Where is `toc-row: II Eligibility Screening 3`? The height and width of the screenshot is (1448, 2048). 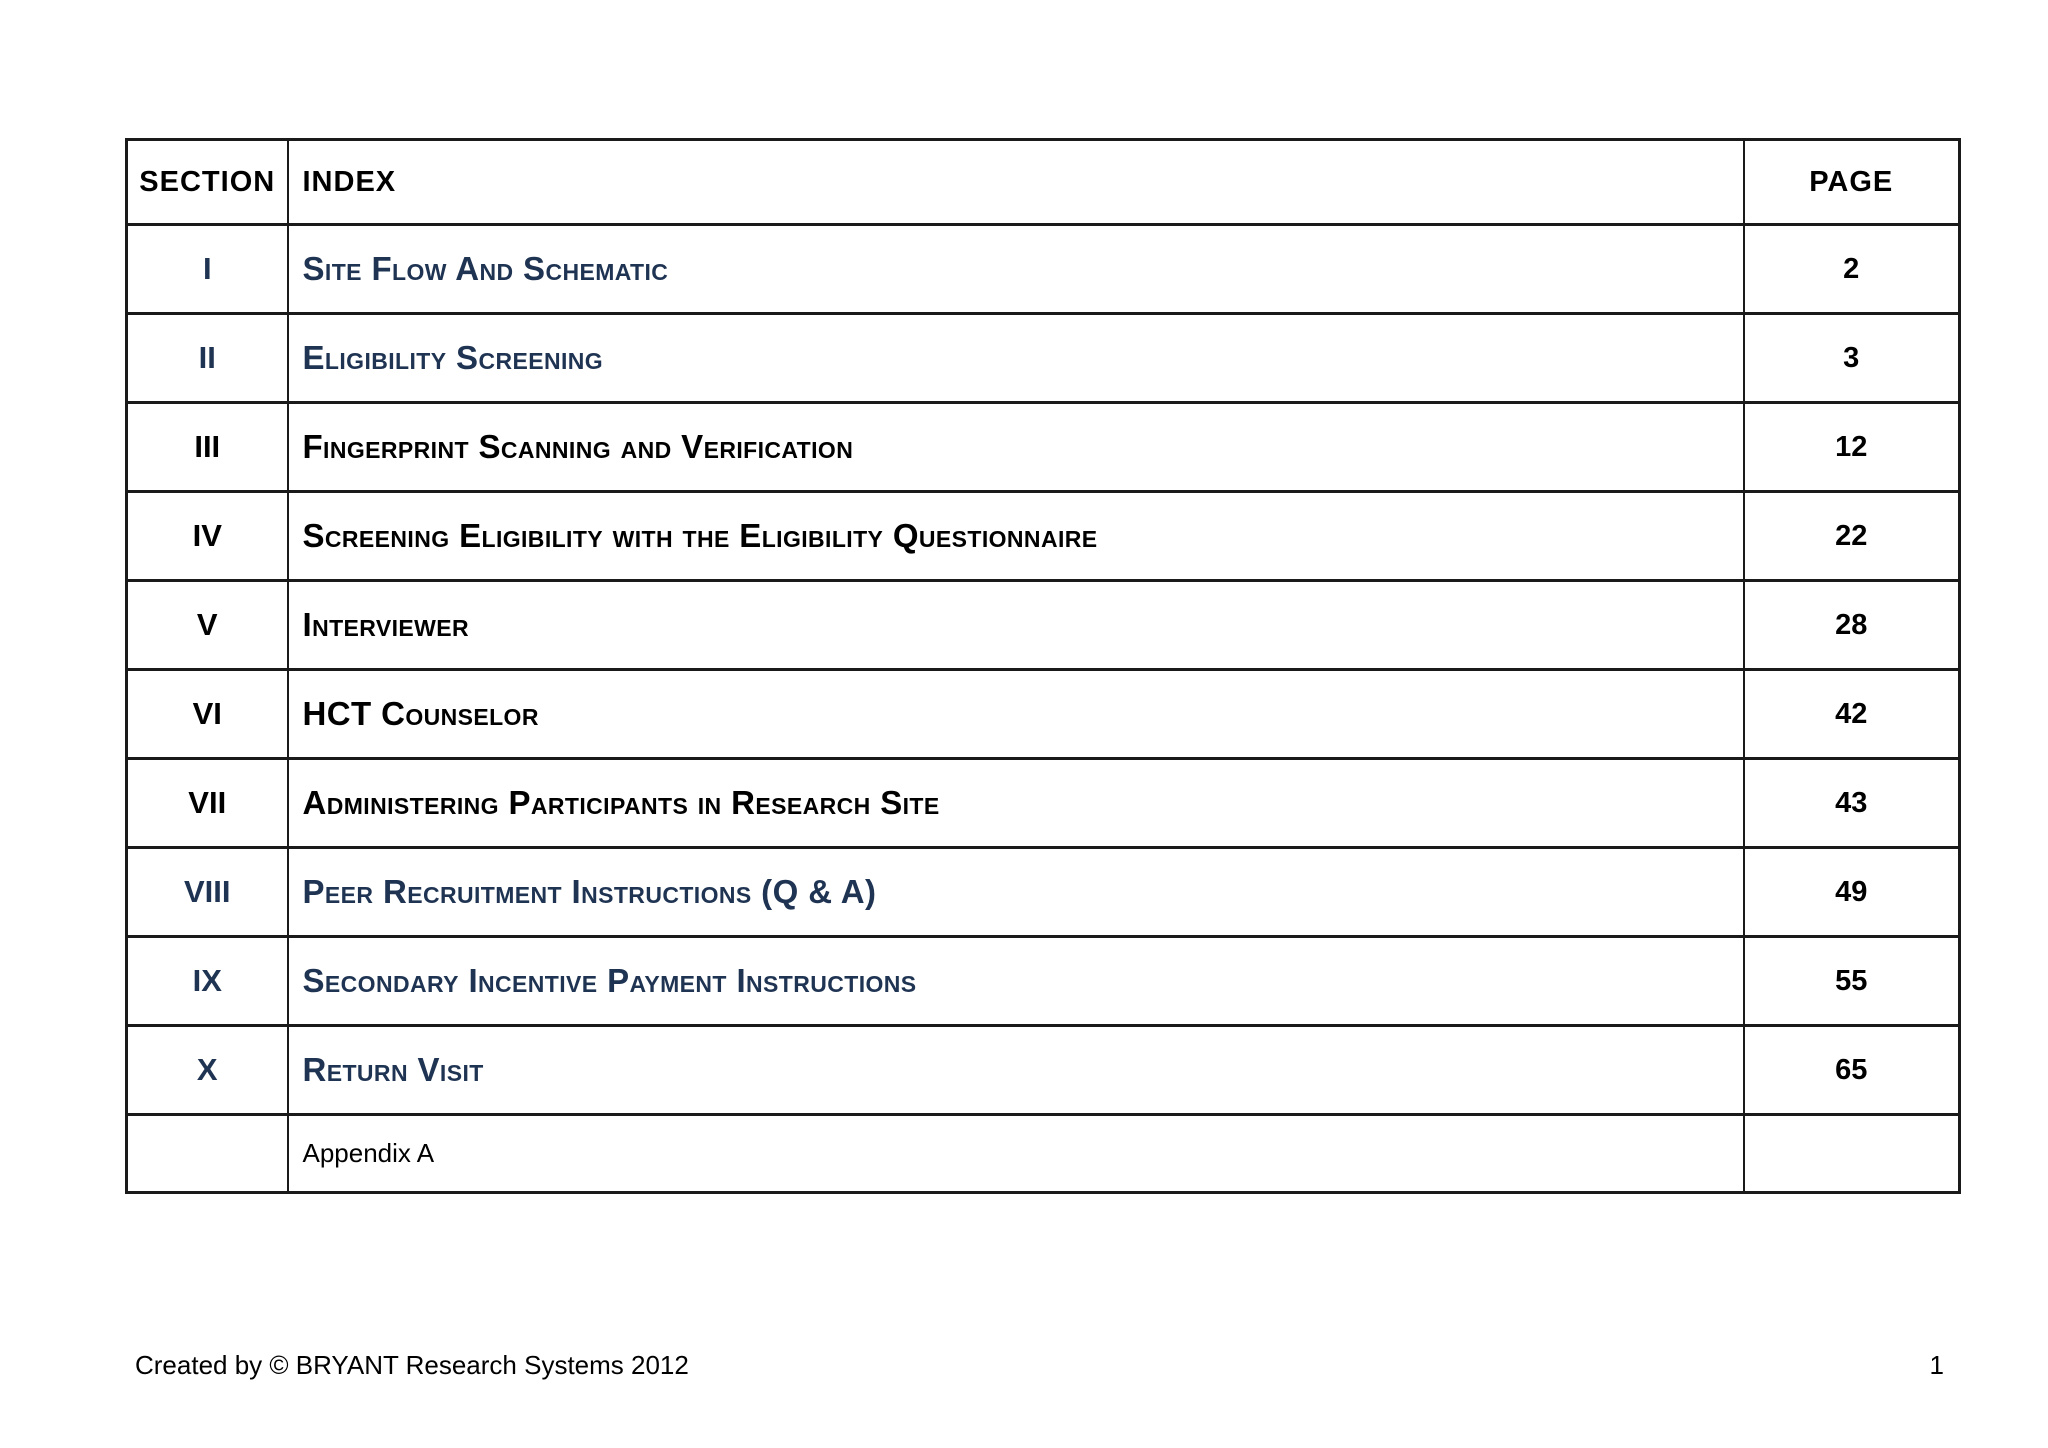 toc-row: II Eligibility Screening 3 is located at coordinates (1043, 358).